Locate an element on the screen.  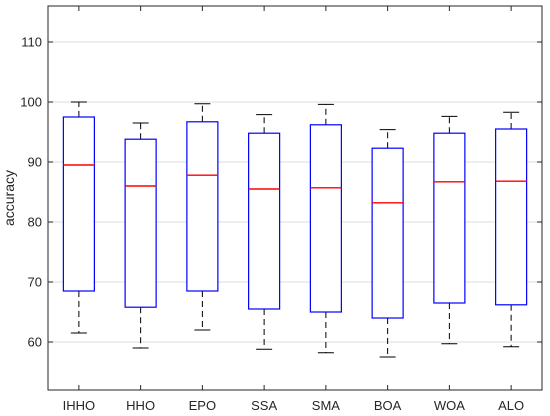
box-hho is located at coordinates (140, 235).